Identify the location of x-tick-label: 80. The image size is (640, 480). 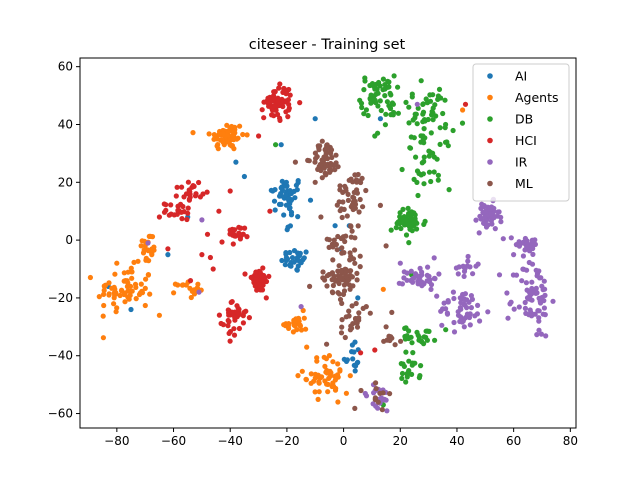
(570, 441).